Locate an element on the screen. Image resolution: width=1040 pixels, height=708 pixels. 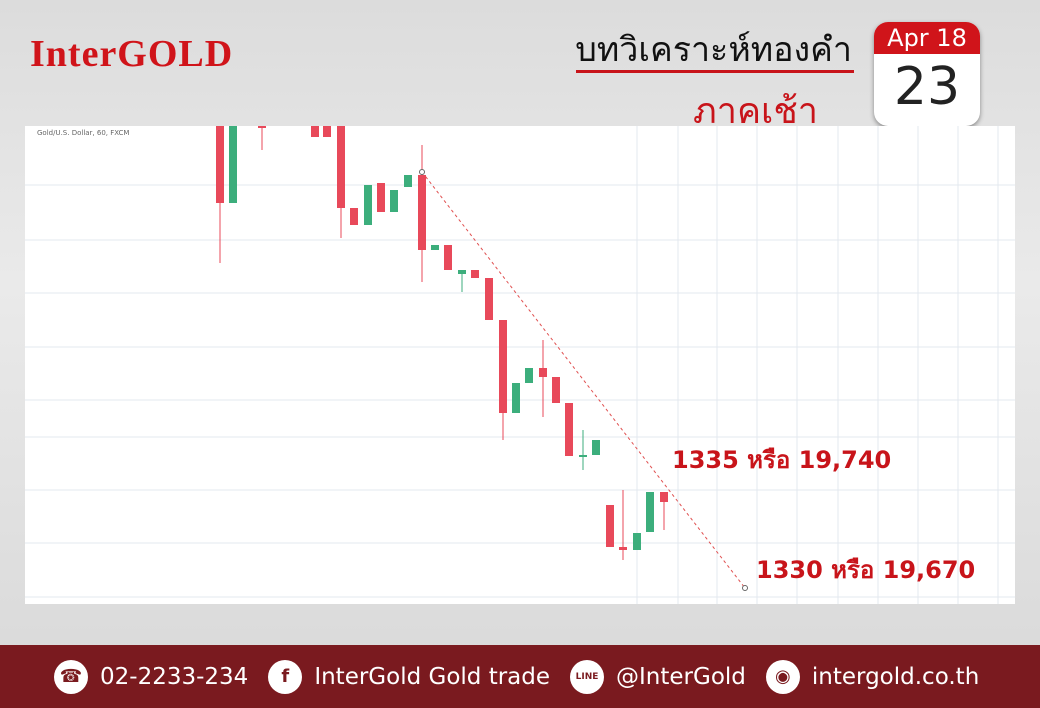
annotation: 1335 หรือ 19,740 is located at coordinates (782, 460).